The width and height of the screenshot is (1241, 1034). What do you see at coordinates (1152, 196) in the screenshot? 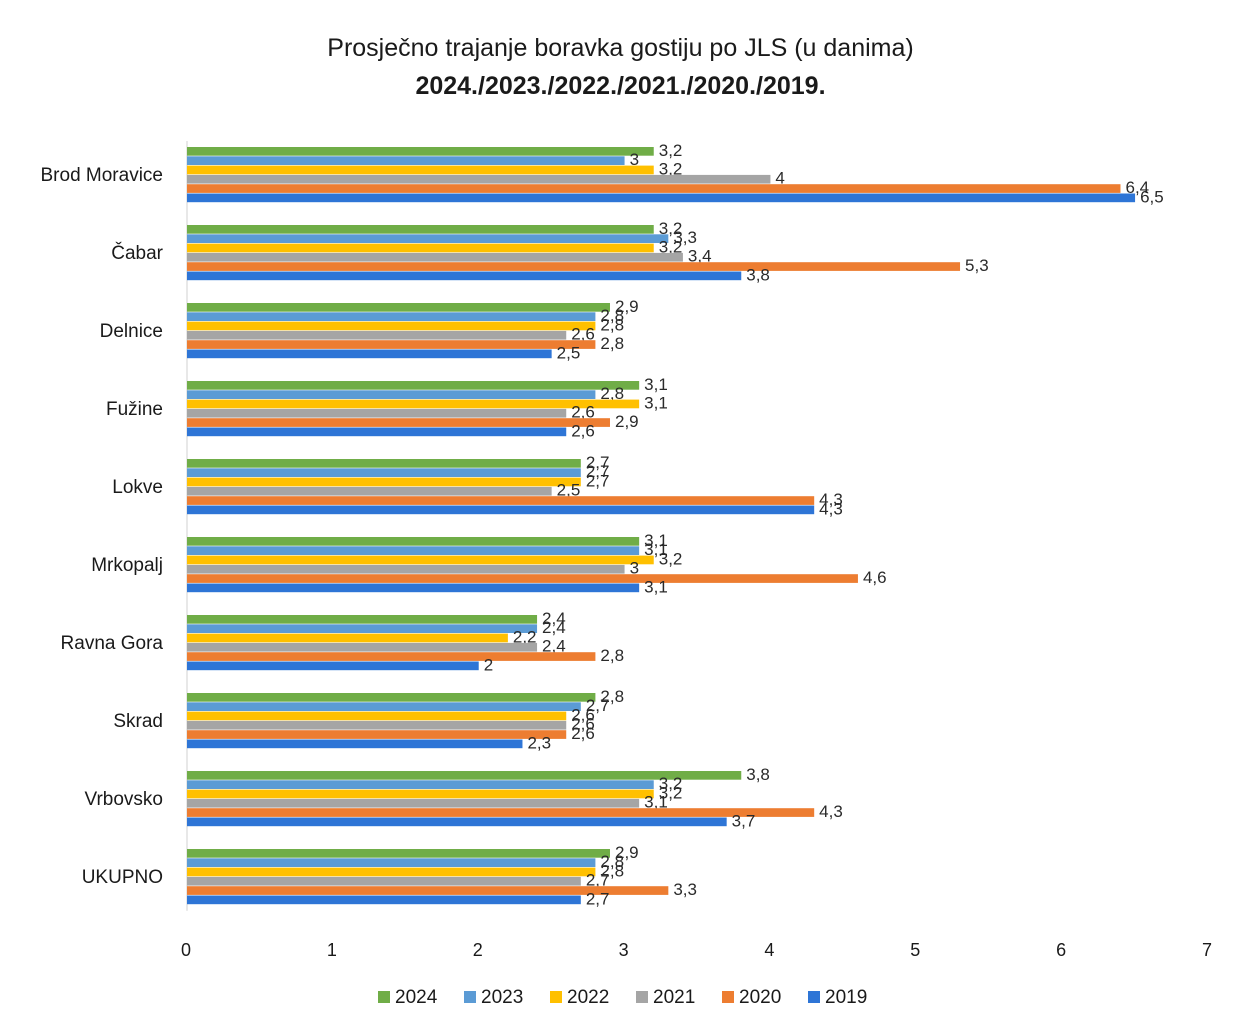
I see `data-label: 6,5` at bounding box center [1152, 196].